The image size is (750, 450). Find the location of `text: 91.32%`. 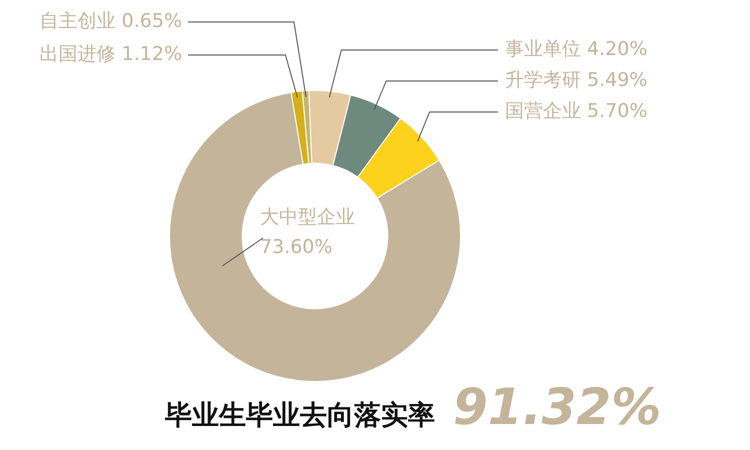

text: 91.32% is located at coordinates (557, 407).